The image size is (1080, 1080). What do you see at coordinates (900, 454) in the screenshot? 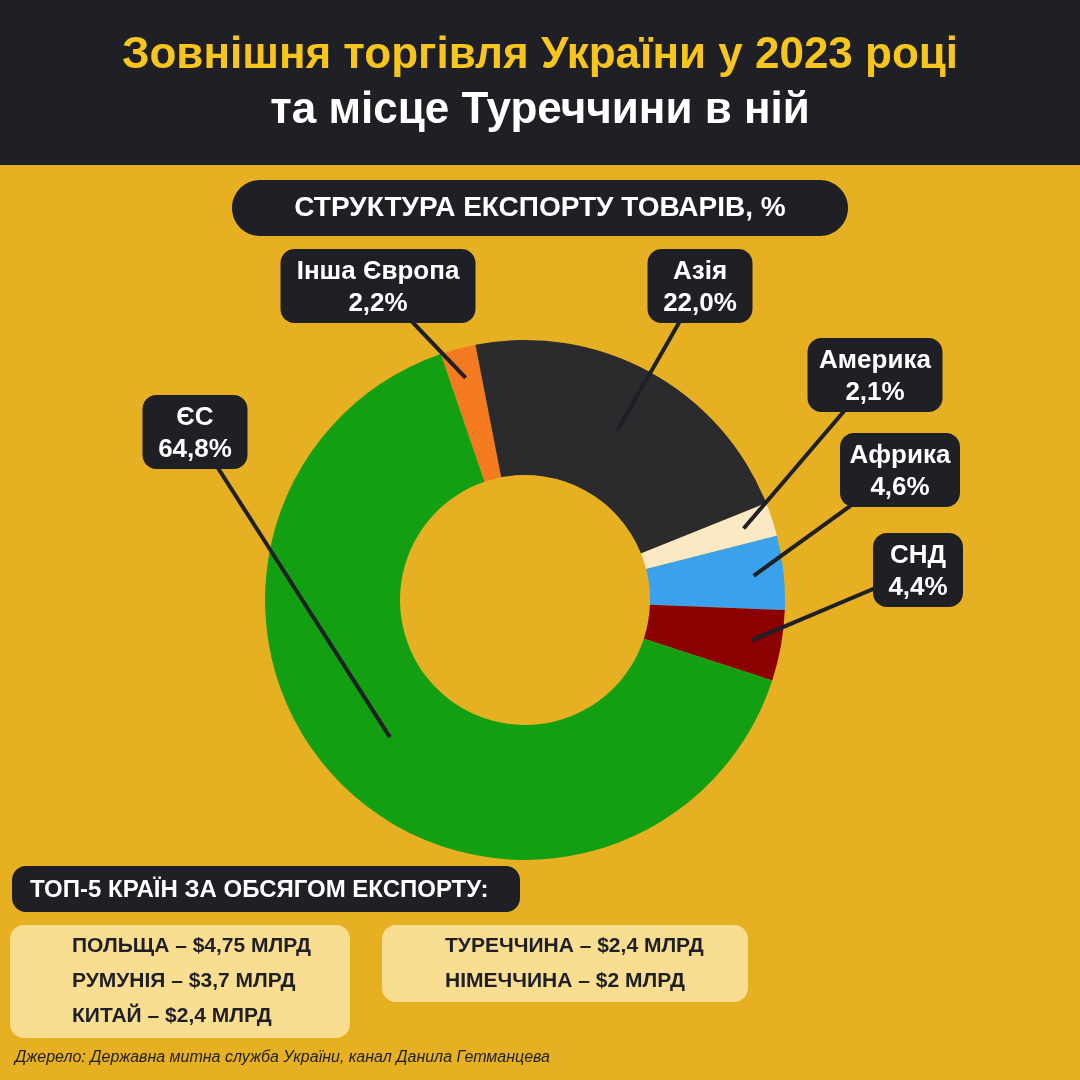
I see `slice-label: Африка` at bounding box center [900, 454].